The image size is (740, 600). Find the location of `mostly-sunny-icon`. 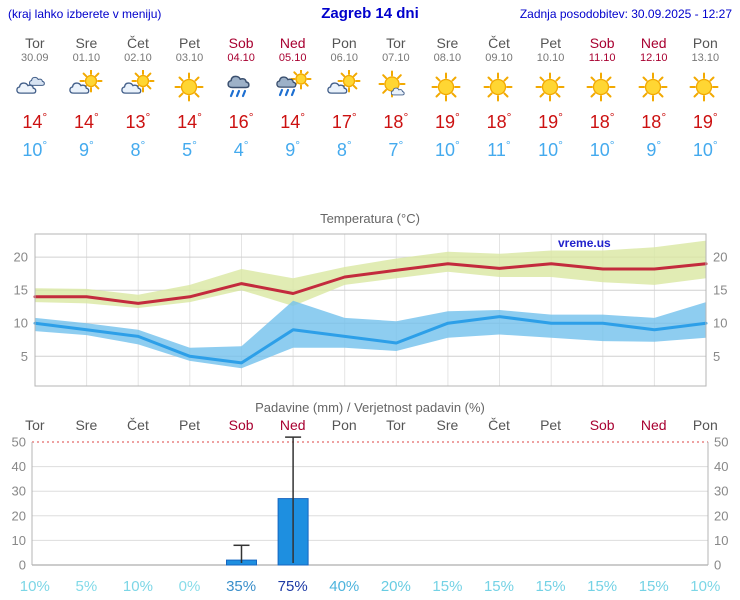

mostly-sunny-icon is located at coordinates (396, 88).